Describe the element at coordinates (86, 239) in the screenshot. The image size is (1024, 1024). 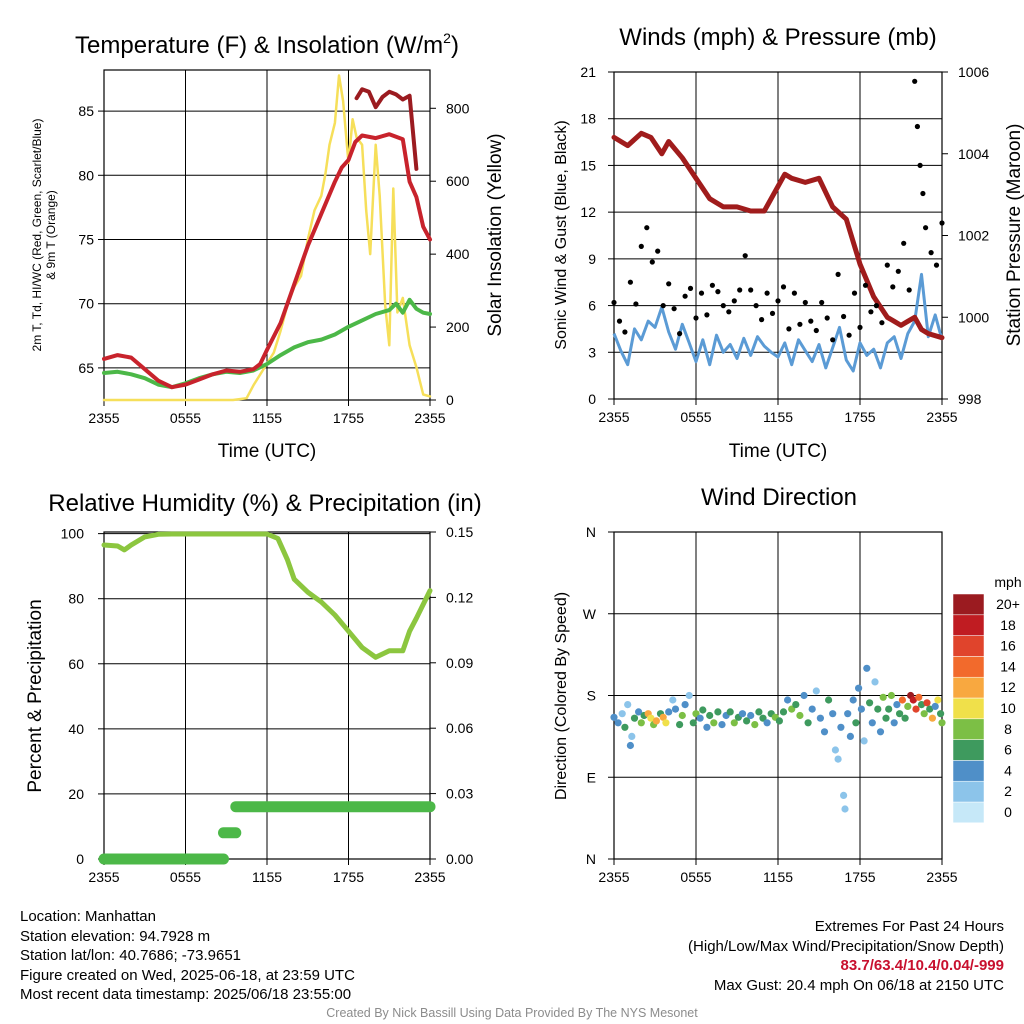
I see `temp-ytick-label-2: 75` at that location.